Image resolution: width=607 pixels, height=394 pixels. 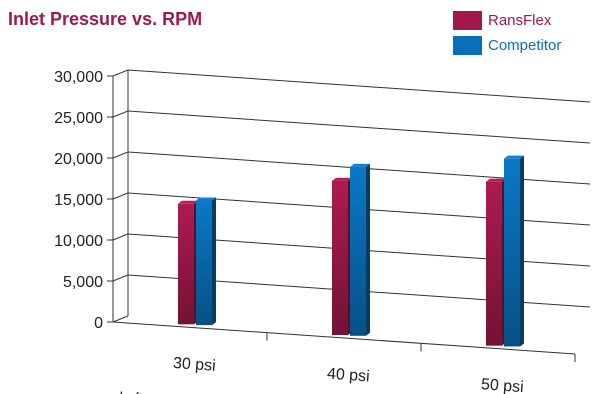 I want to click on y-tick-label: 25,000, so click(x=78, y=118).